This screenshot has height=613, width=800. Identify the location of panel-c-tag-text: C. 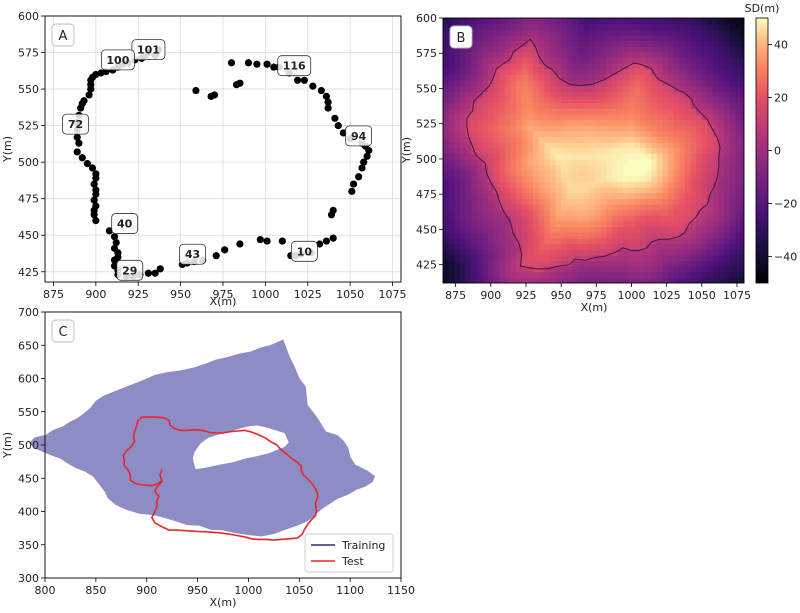
(62, 332).